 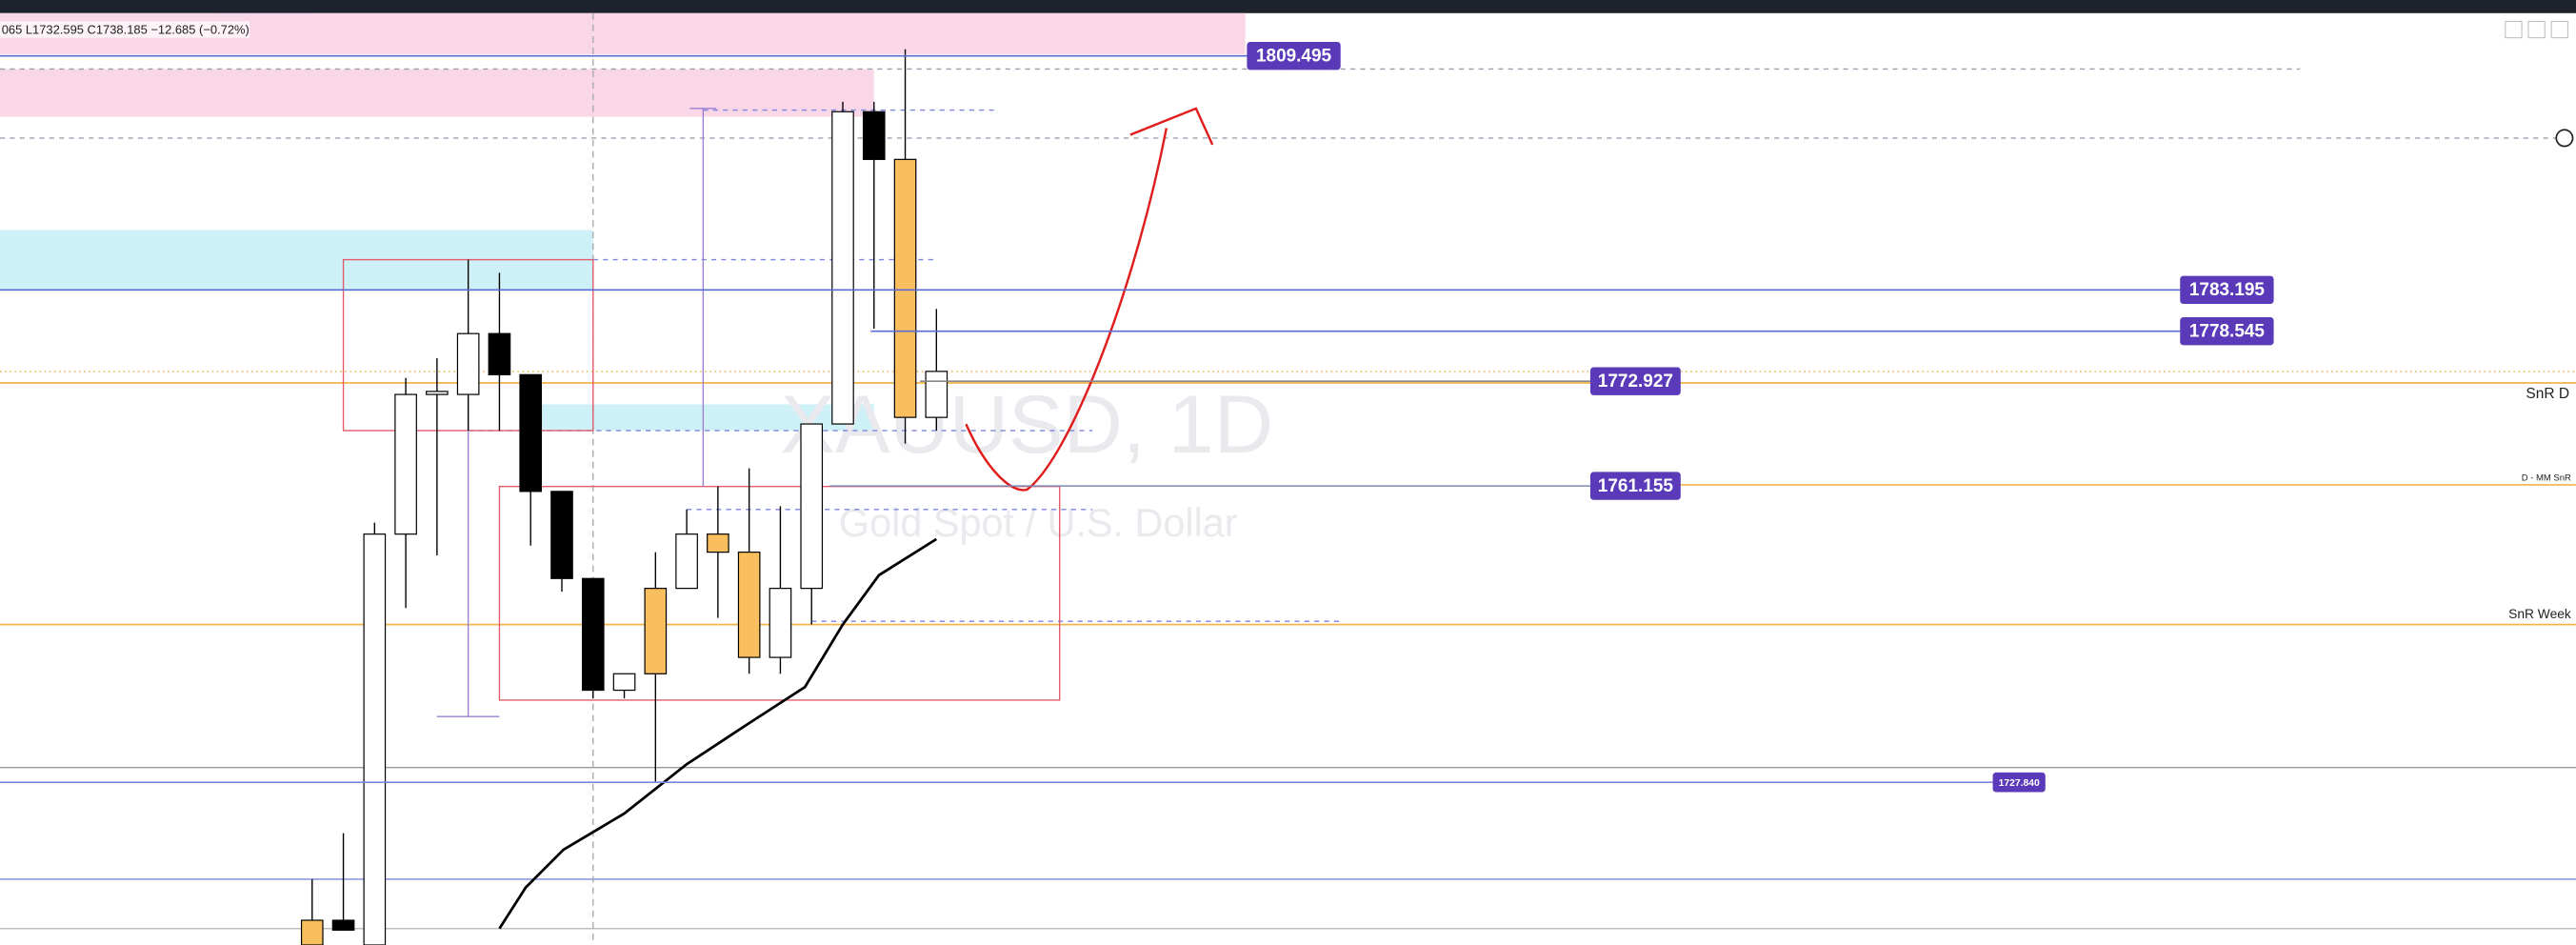 I want to click on watermark-title: XAUUSD, 1D, so click(x=1026, y=425).